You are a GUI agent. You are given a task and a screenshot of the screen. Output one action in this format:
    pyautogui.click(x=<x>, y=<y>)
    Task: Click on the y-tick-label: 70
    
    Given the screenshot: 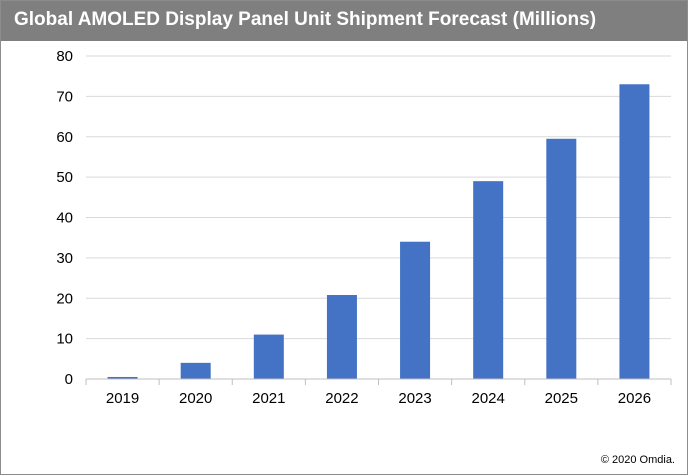 What is the action you would take?
    pyautogui.click(x=64, y=96)
    